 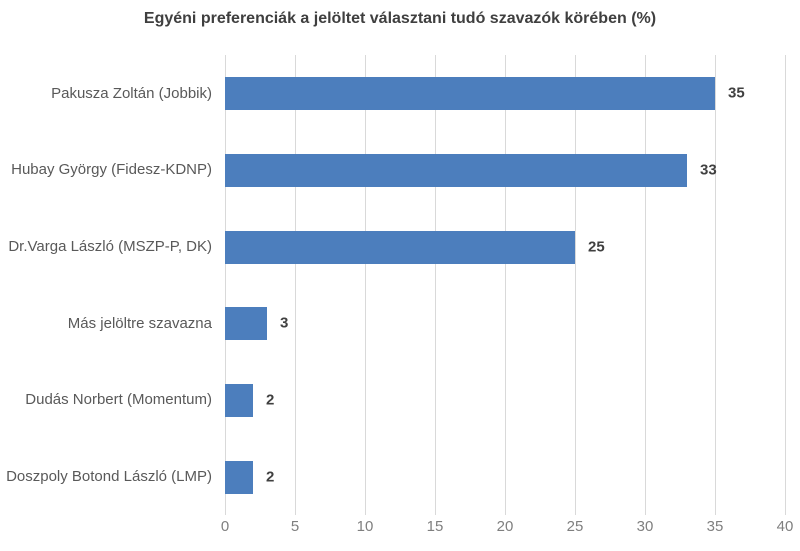 I want to click on x-tick-label: 5, so click(x=295, y=526).